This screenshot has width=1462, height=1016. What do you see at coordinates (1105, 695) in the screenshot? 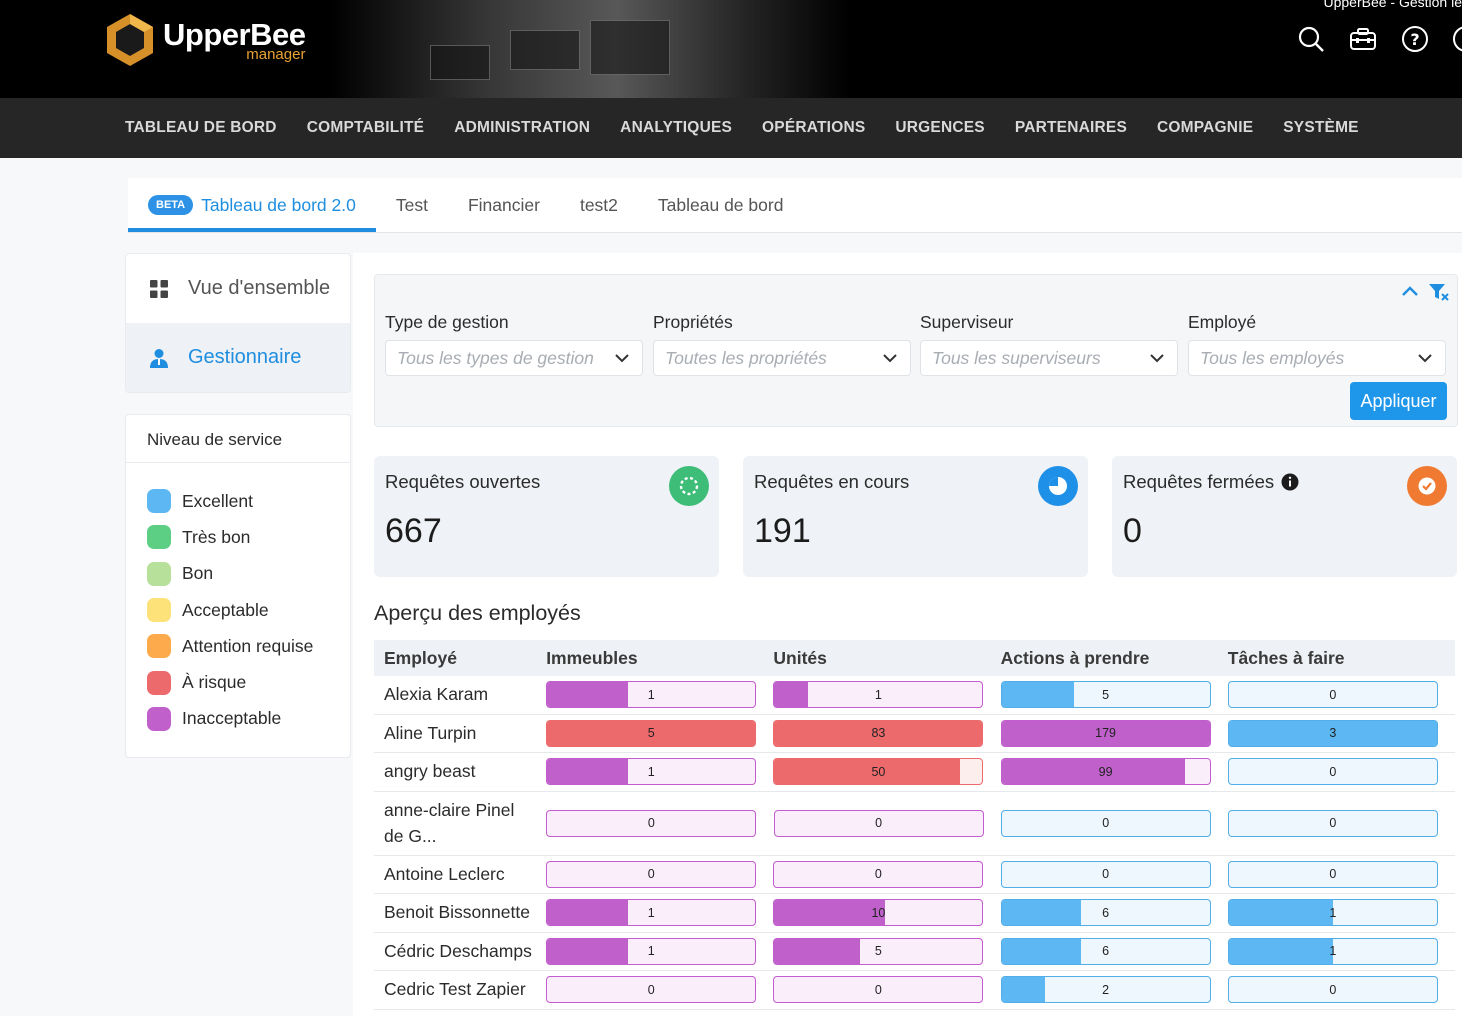
I see `actions-bar: 5` at bounding box center [1105, 695].